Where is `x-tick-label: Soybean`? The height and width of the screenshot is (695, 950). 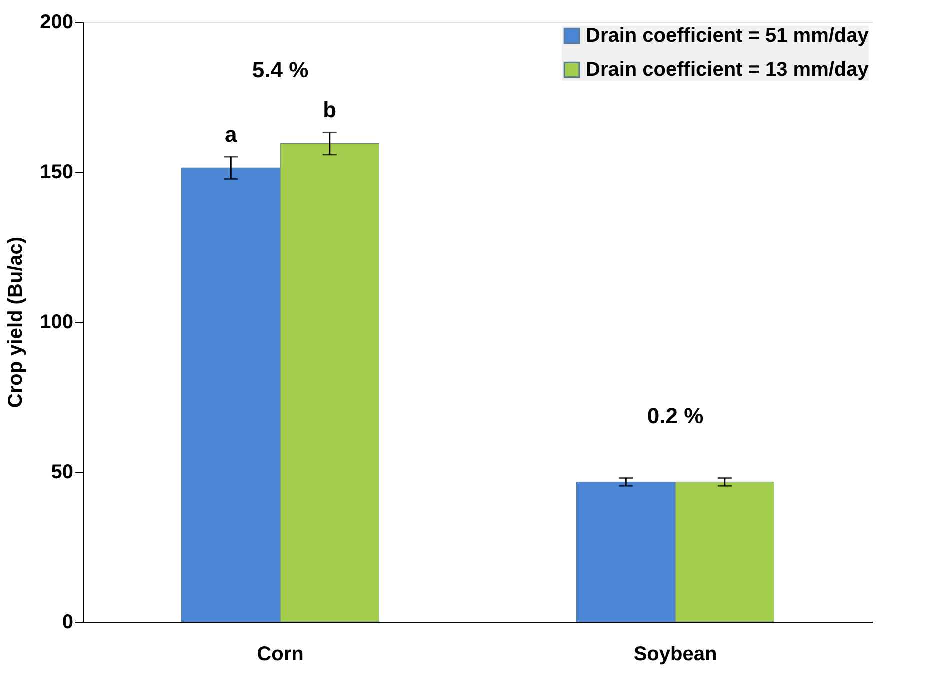 x-tick-label: Soybean is located at coordinates (676, 655).